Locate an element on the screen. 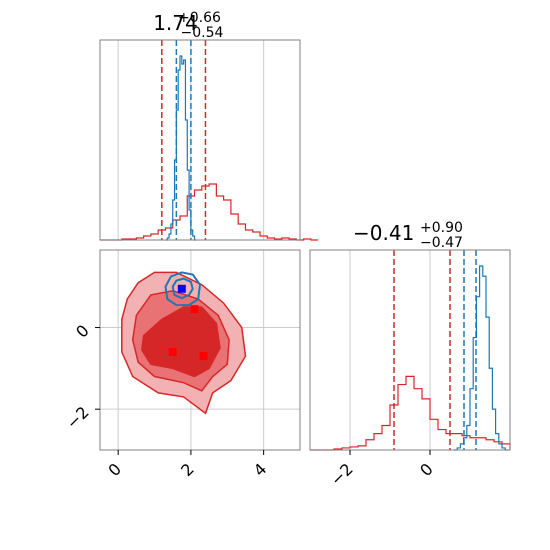 Image resolution: width=550 pixels, height=550 pixels. y-ticks-joint: −2 0 is located at coordinates (81, 377).